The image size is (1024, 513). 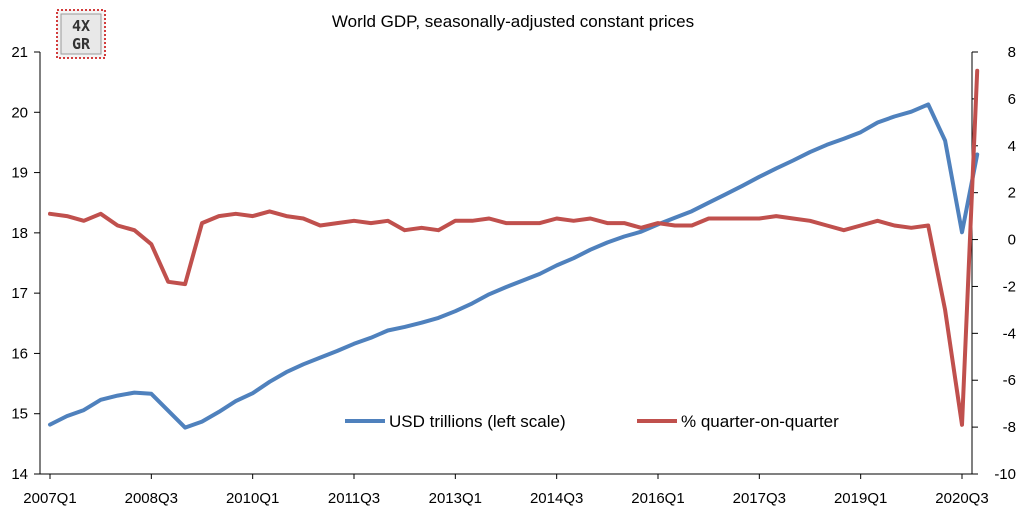 What do you see at coordinates (1009, 380) in the screenshot?
I see `right-tick-label: -6` at bounding box center [1009, 380].